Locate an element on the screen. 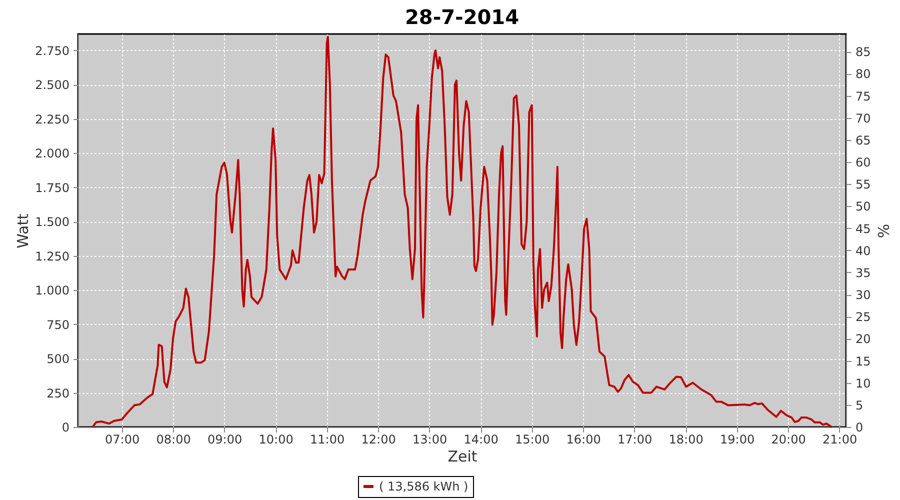  x-tick-label: 10:00 is located at coordinates (276, 439).